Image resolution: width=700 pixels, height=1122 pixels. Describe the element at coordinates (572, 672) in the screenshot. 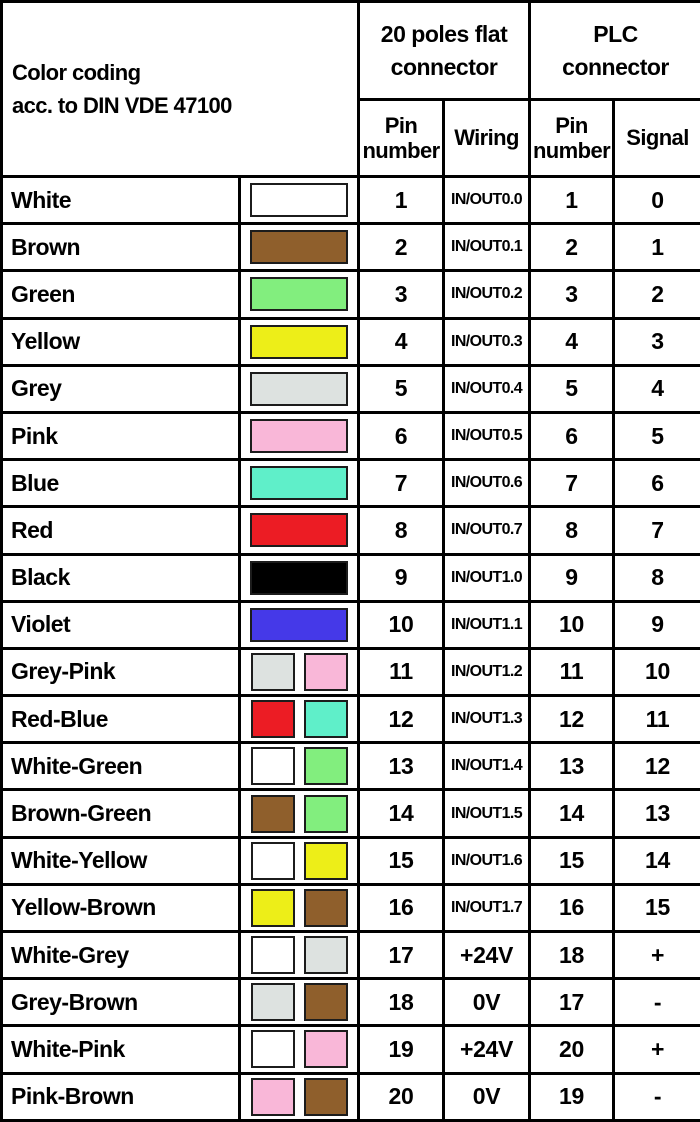

I see `plc-pin-number-cell: 11` at that location.